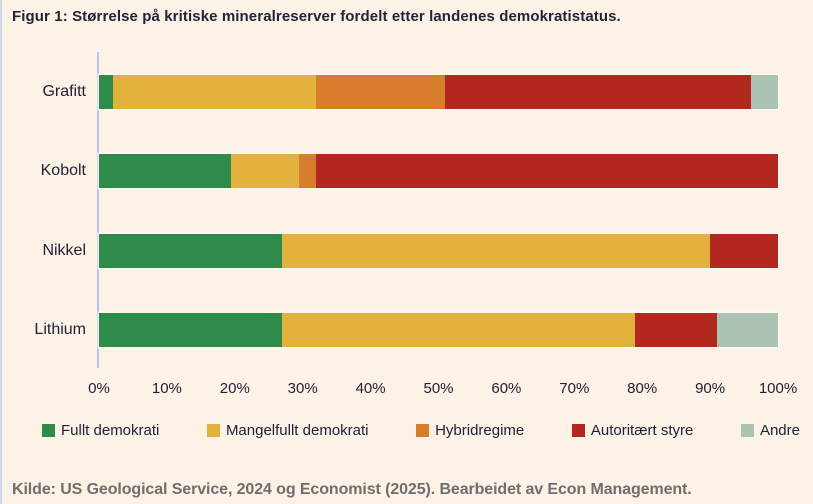 This screenshot has height=504, width=813. I want to click on bar-row-grafitt: Grafitt, so click(407, 92).